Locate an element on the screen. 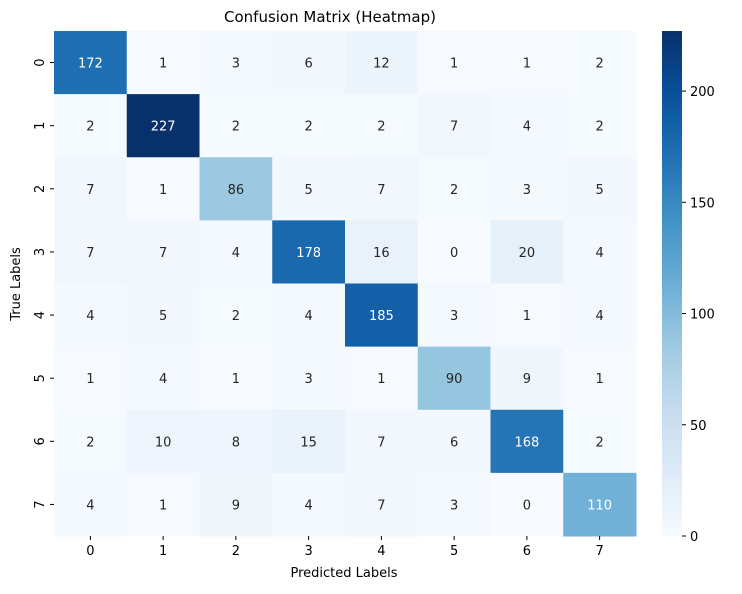 The image size is (742, 594). cell-value-label: 20 is located at coordinates (527, 253).